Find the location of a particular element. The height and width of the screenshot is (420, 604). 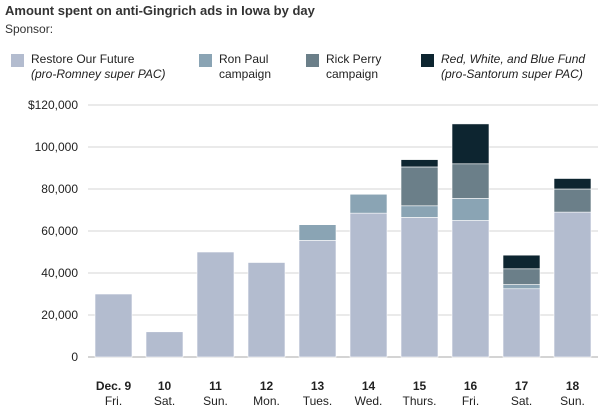

legend-line1: Restore Our Future is located at coordinates (83, 59).